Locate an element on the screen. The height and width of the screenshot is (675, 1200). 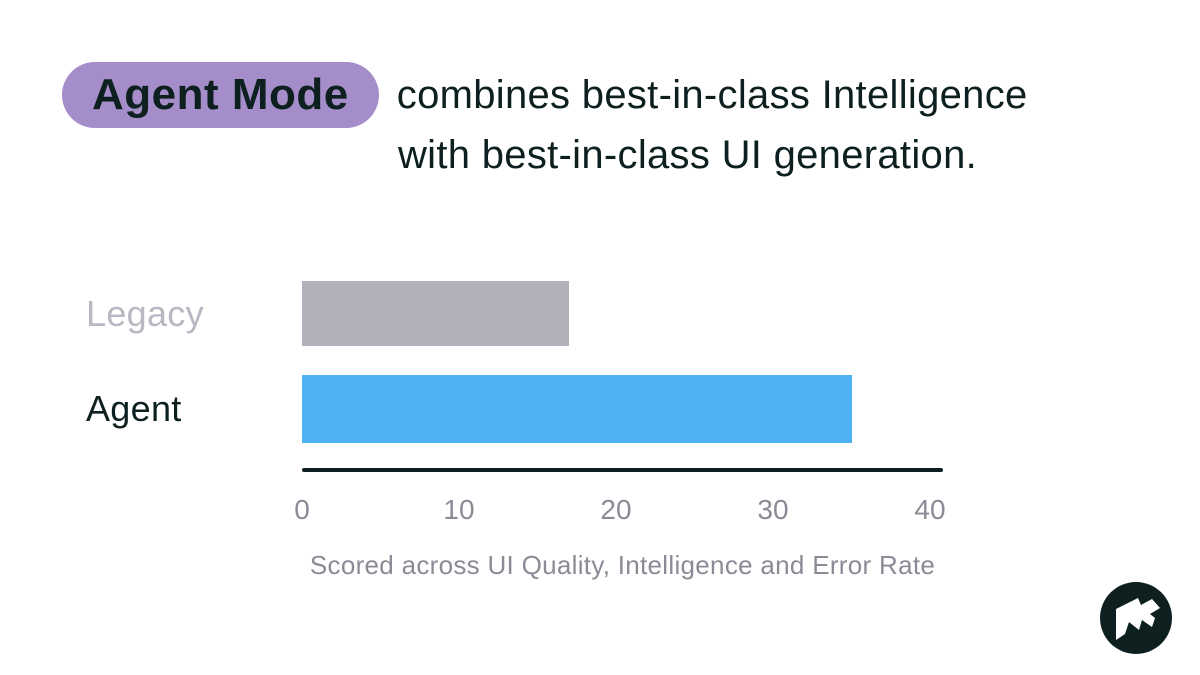
x-axis-tick: 20 is located at coordinates (616, 509).